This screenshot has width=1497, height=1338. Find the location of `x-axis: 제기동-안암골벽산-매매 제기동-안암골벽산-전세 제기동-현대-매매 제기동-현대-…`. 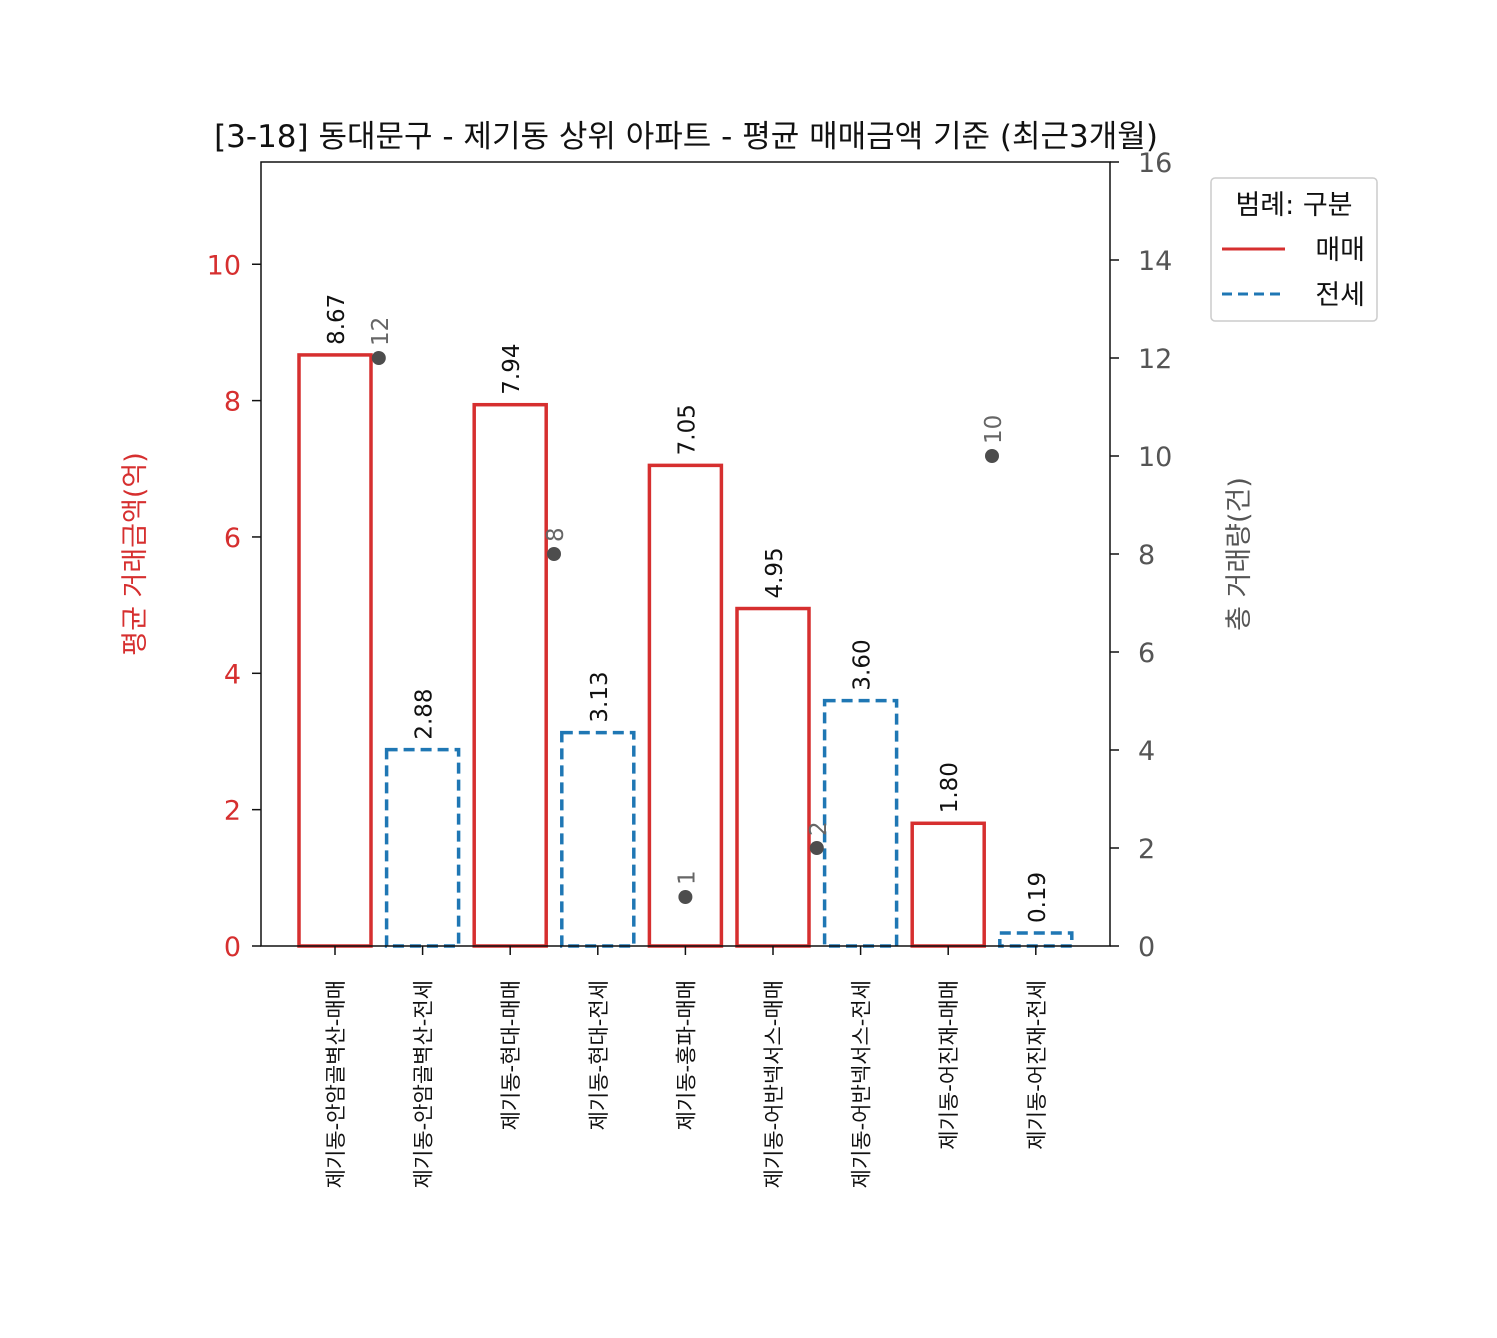

x-axis: 제기동-안암골벽산-매매 제기동-안암골벽산-전세 제기동-현대-매매 제기동-현대-… is located at coordinates (686, 1067).